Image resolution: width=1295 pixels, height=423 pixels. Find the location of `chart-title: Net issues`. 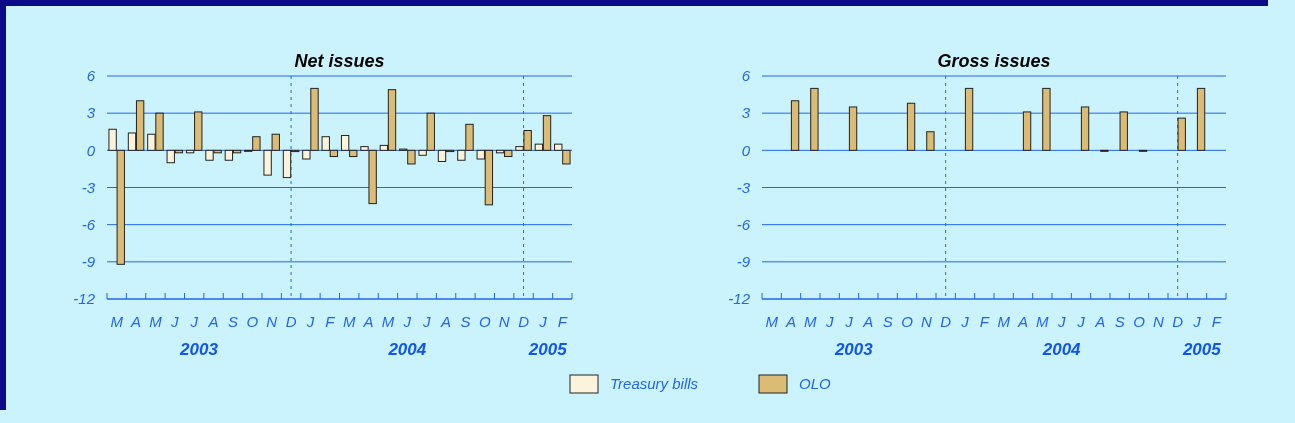

chart-title: Net issues is located at coordinates (339, 61).